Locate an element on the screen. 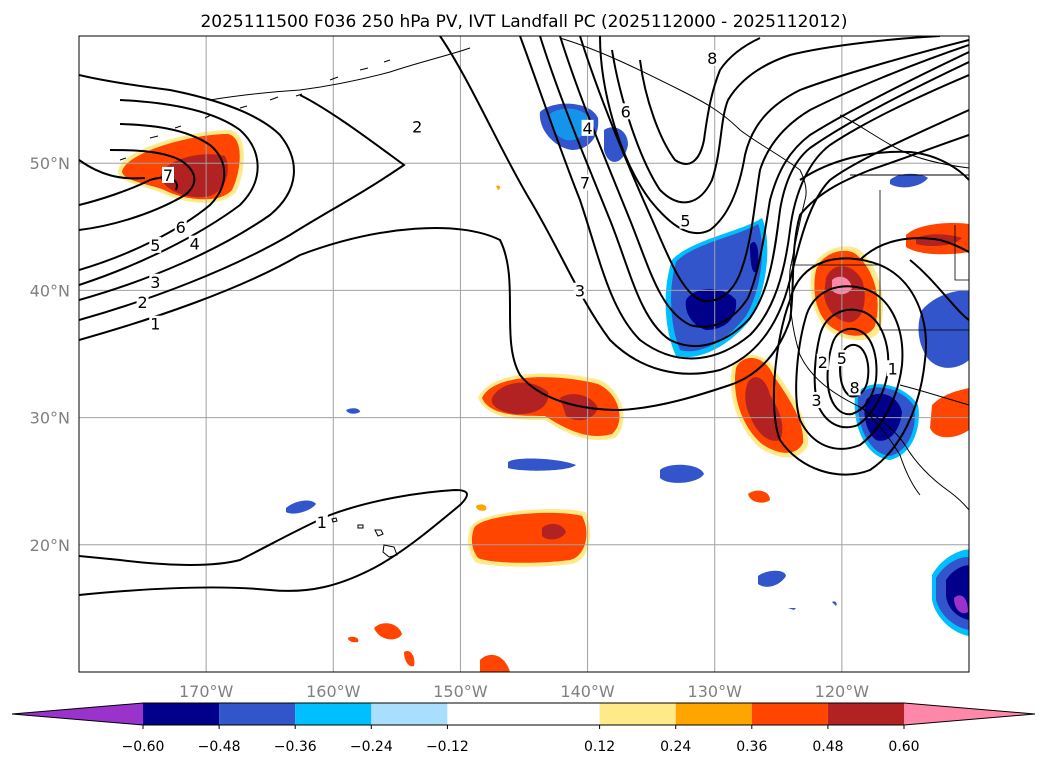  colorbar-tick-label: 0.48 is located at coordinates (827, 747).